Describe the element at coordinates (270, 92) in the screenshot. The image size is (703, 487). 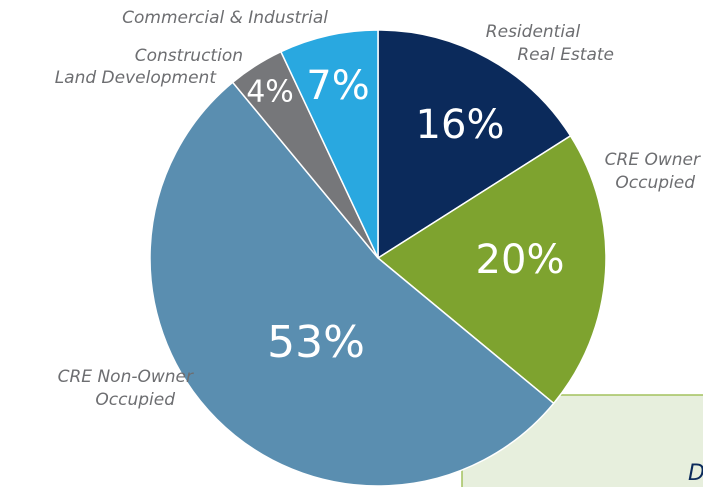
I see `value-label: 4%` at that location.